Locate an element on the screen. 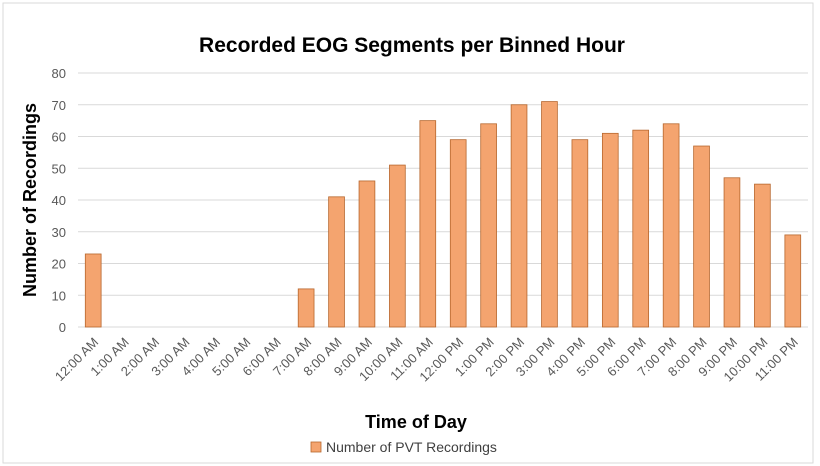  y-axis-title: Number of Recordings is located at coordinates (30, 200).